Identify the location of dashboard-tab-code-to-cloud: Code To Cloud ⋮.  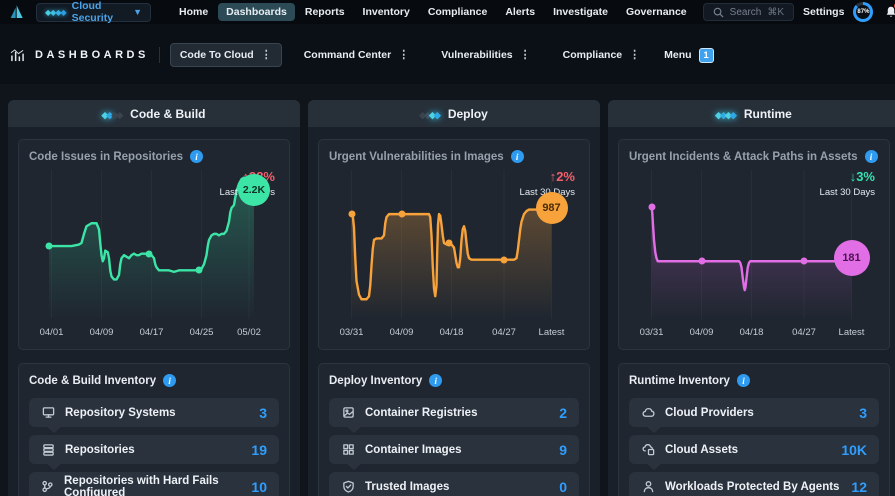
(225, 55).